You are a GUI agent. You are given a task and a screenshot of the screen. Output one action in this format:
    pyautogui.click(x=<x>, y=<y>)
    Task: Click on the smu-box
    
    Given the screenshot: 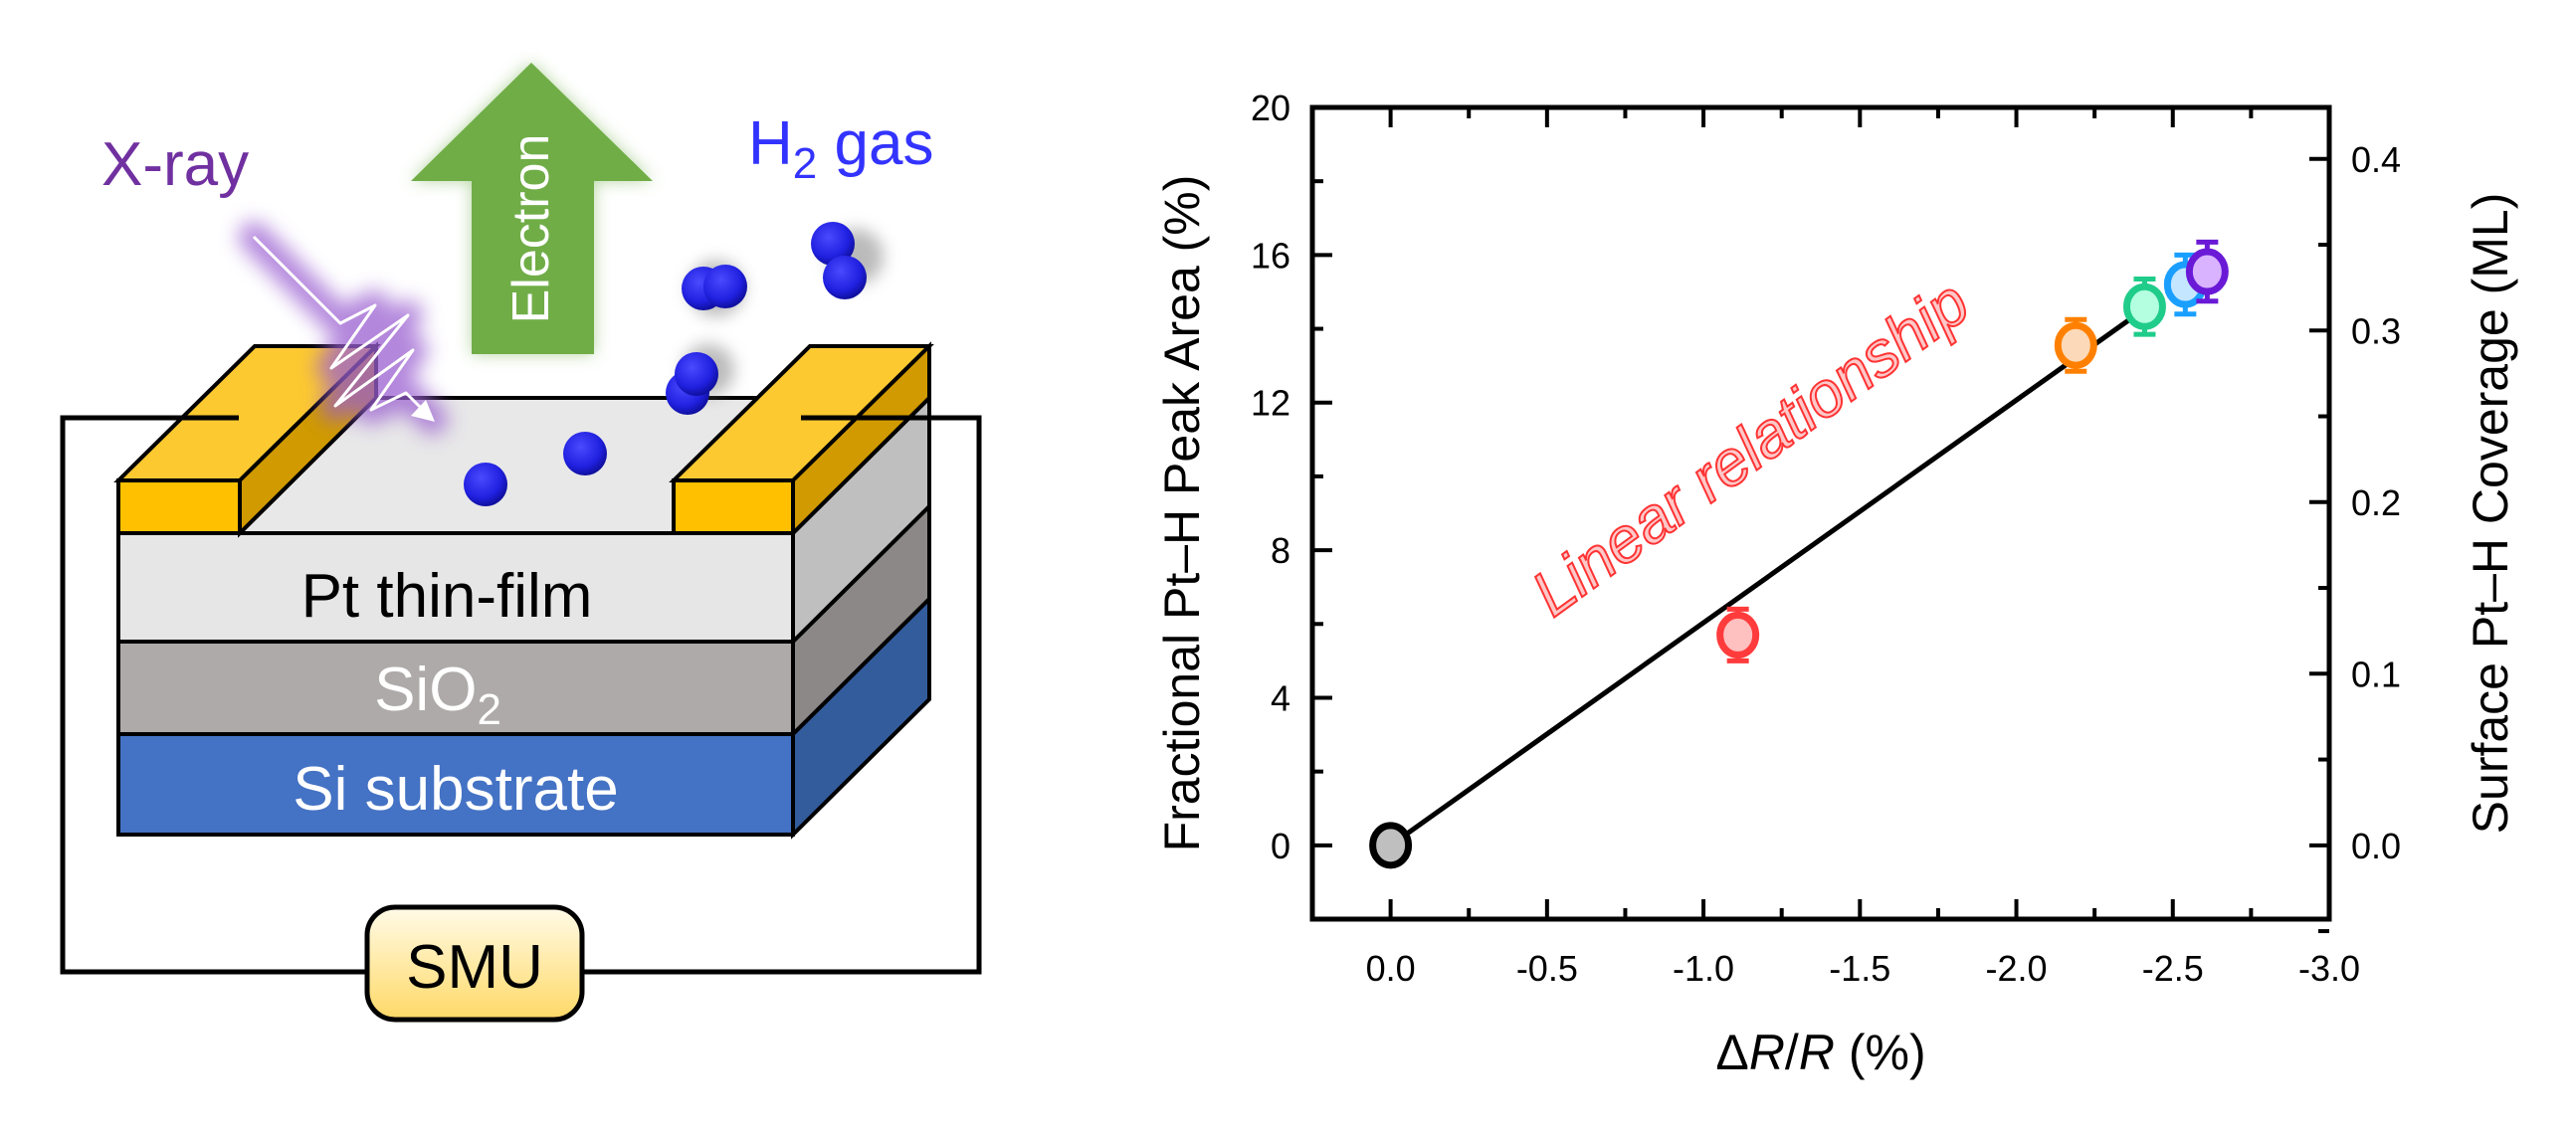 What is the action you would take?
    pyautogui.click(x=474, y=964)
    